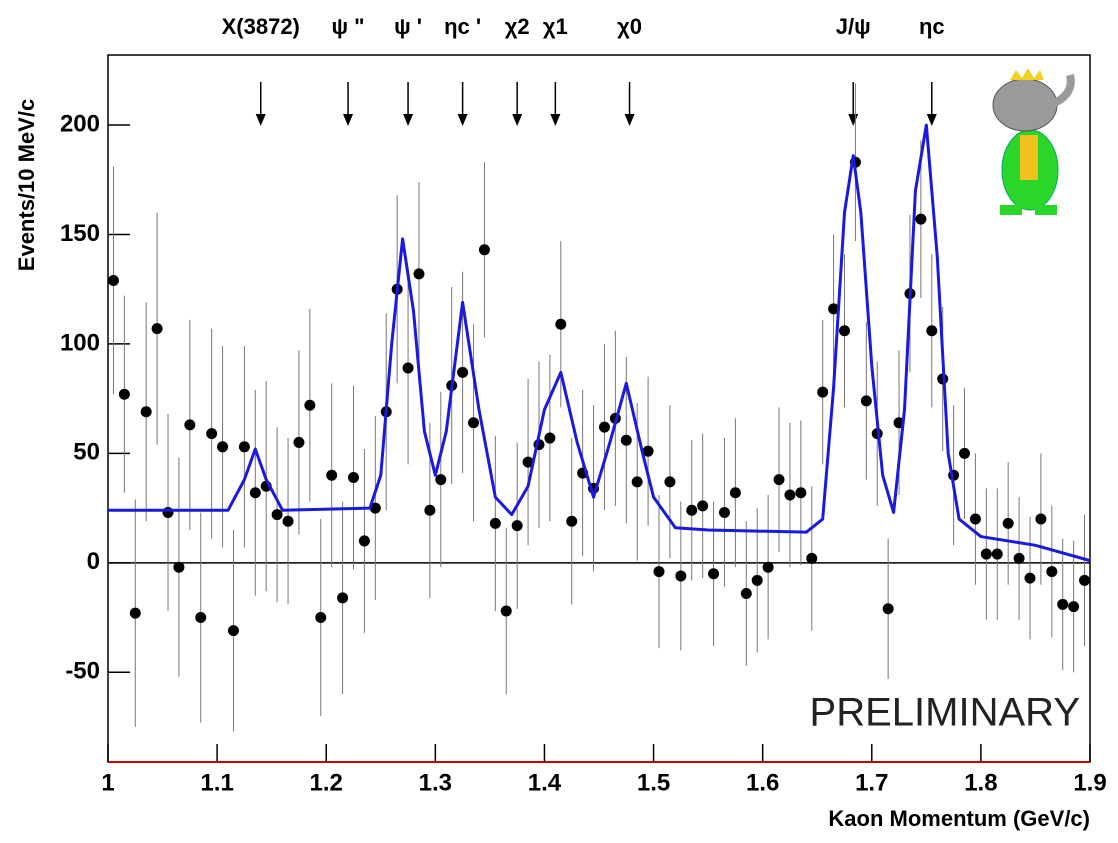  Describe the element at coordinates (853, 26) in the screenshot. I see `annotation-label: J/ψ` at that location.